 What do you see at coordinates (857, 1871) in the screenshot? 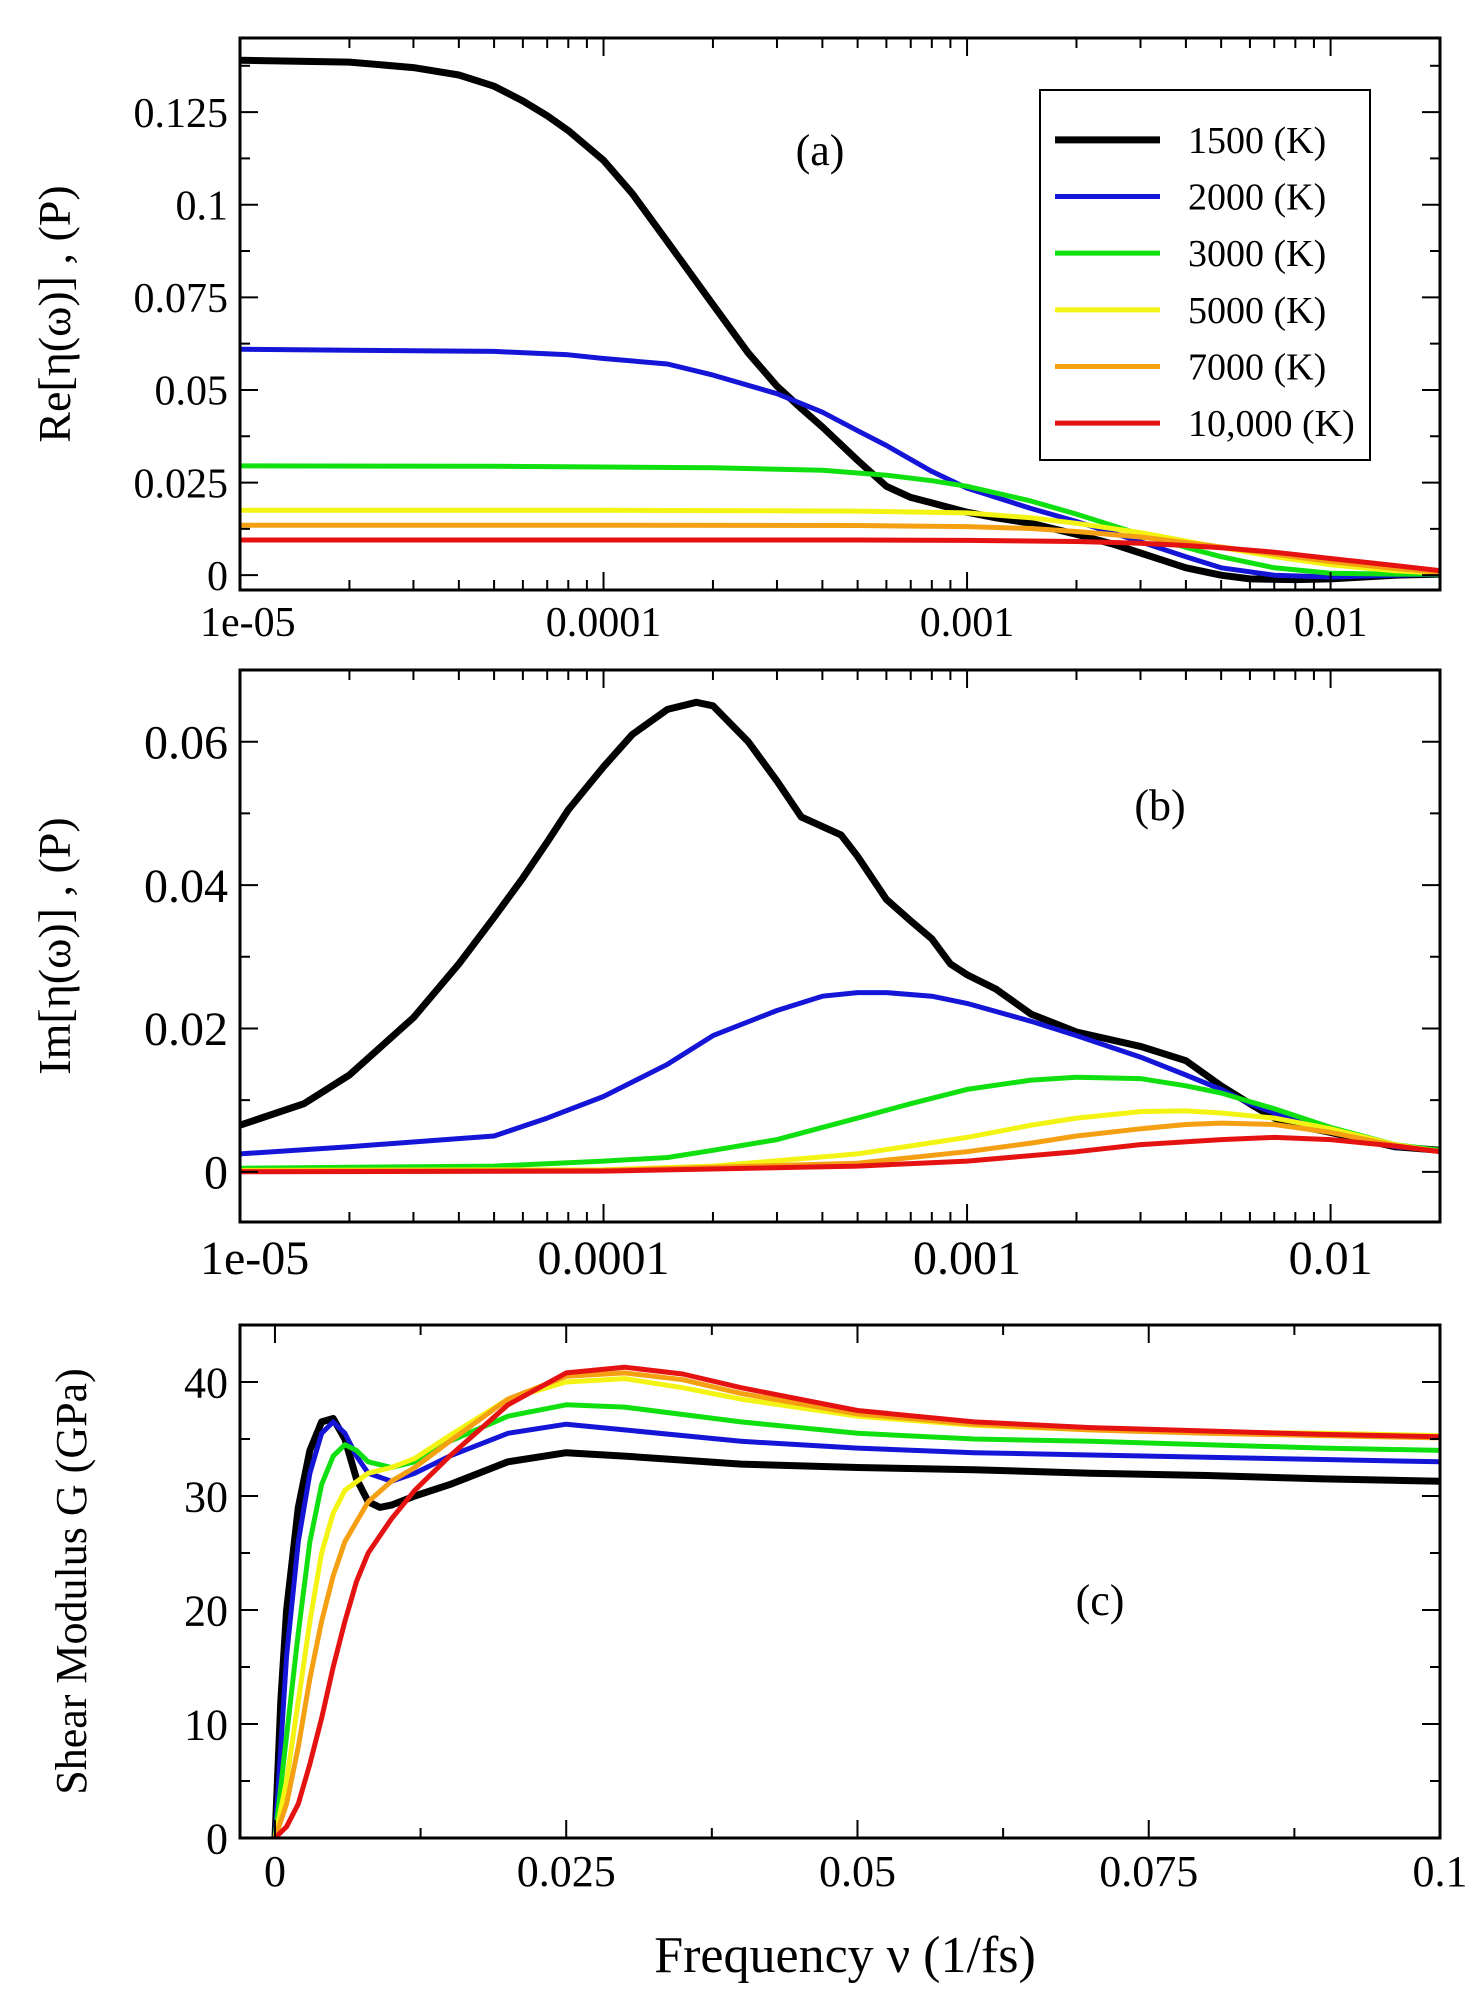
I see `x-tick-label: 0.05` at bounding box center [857, 1871].